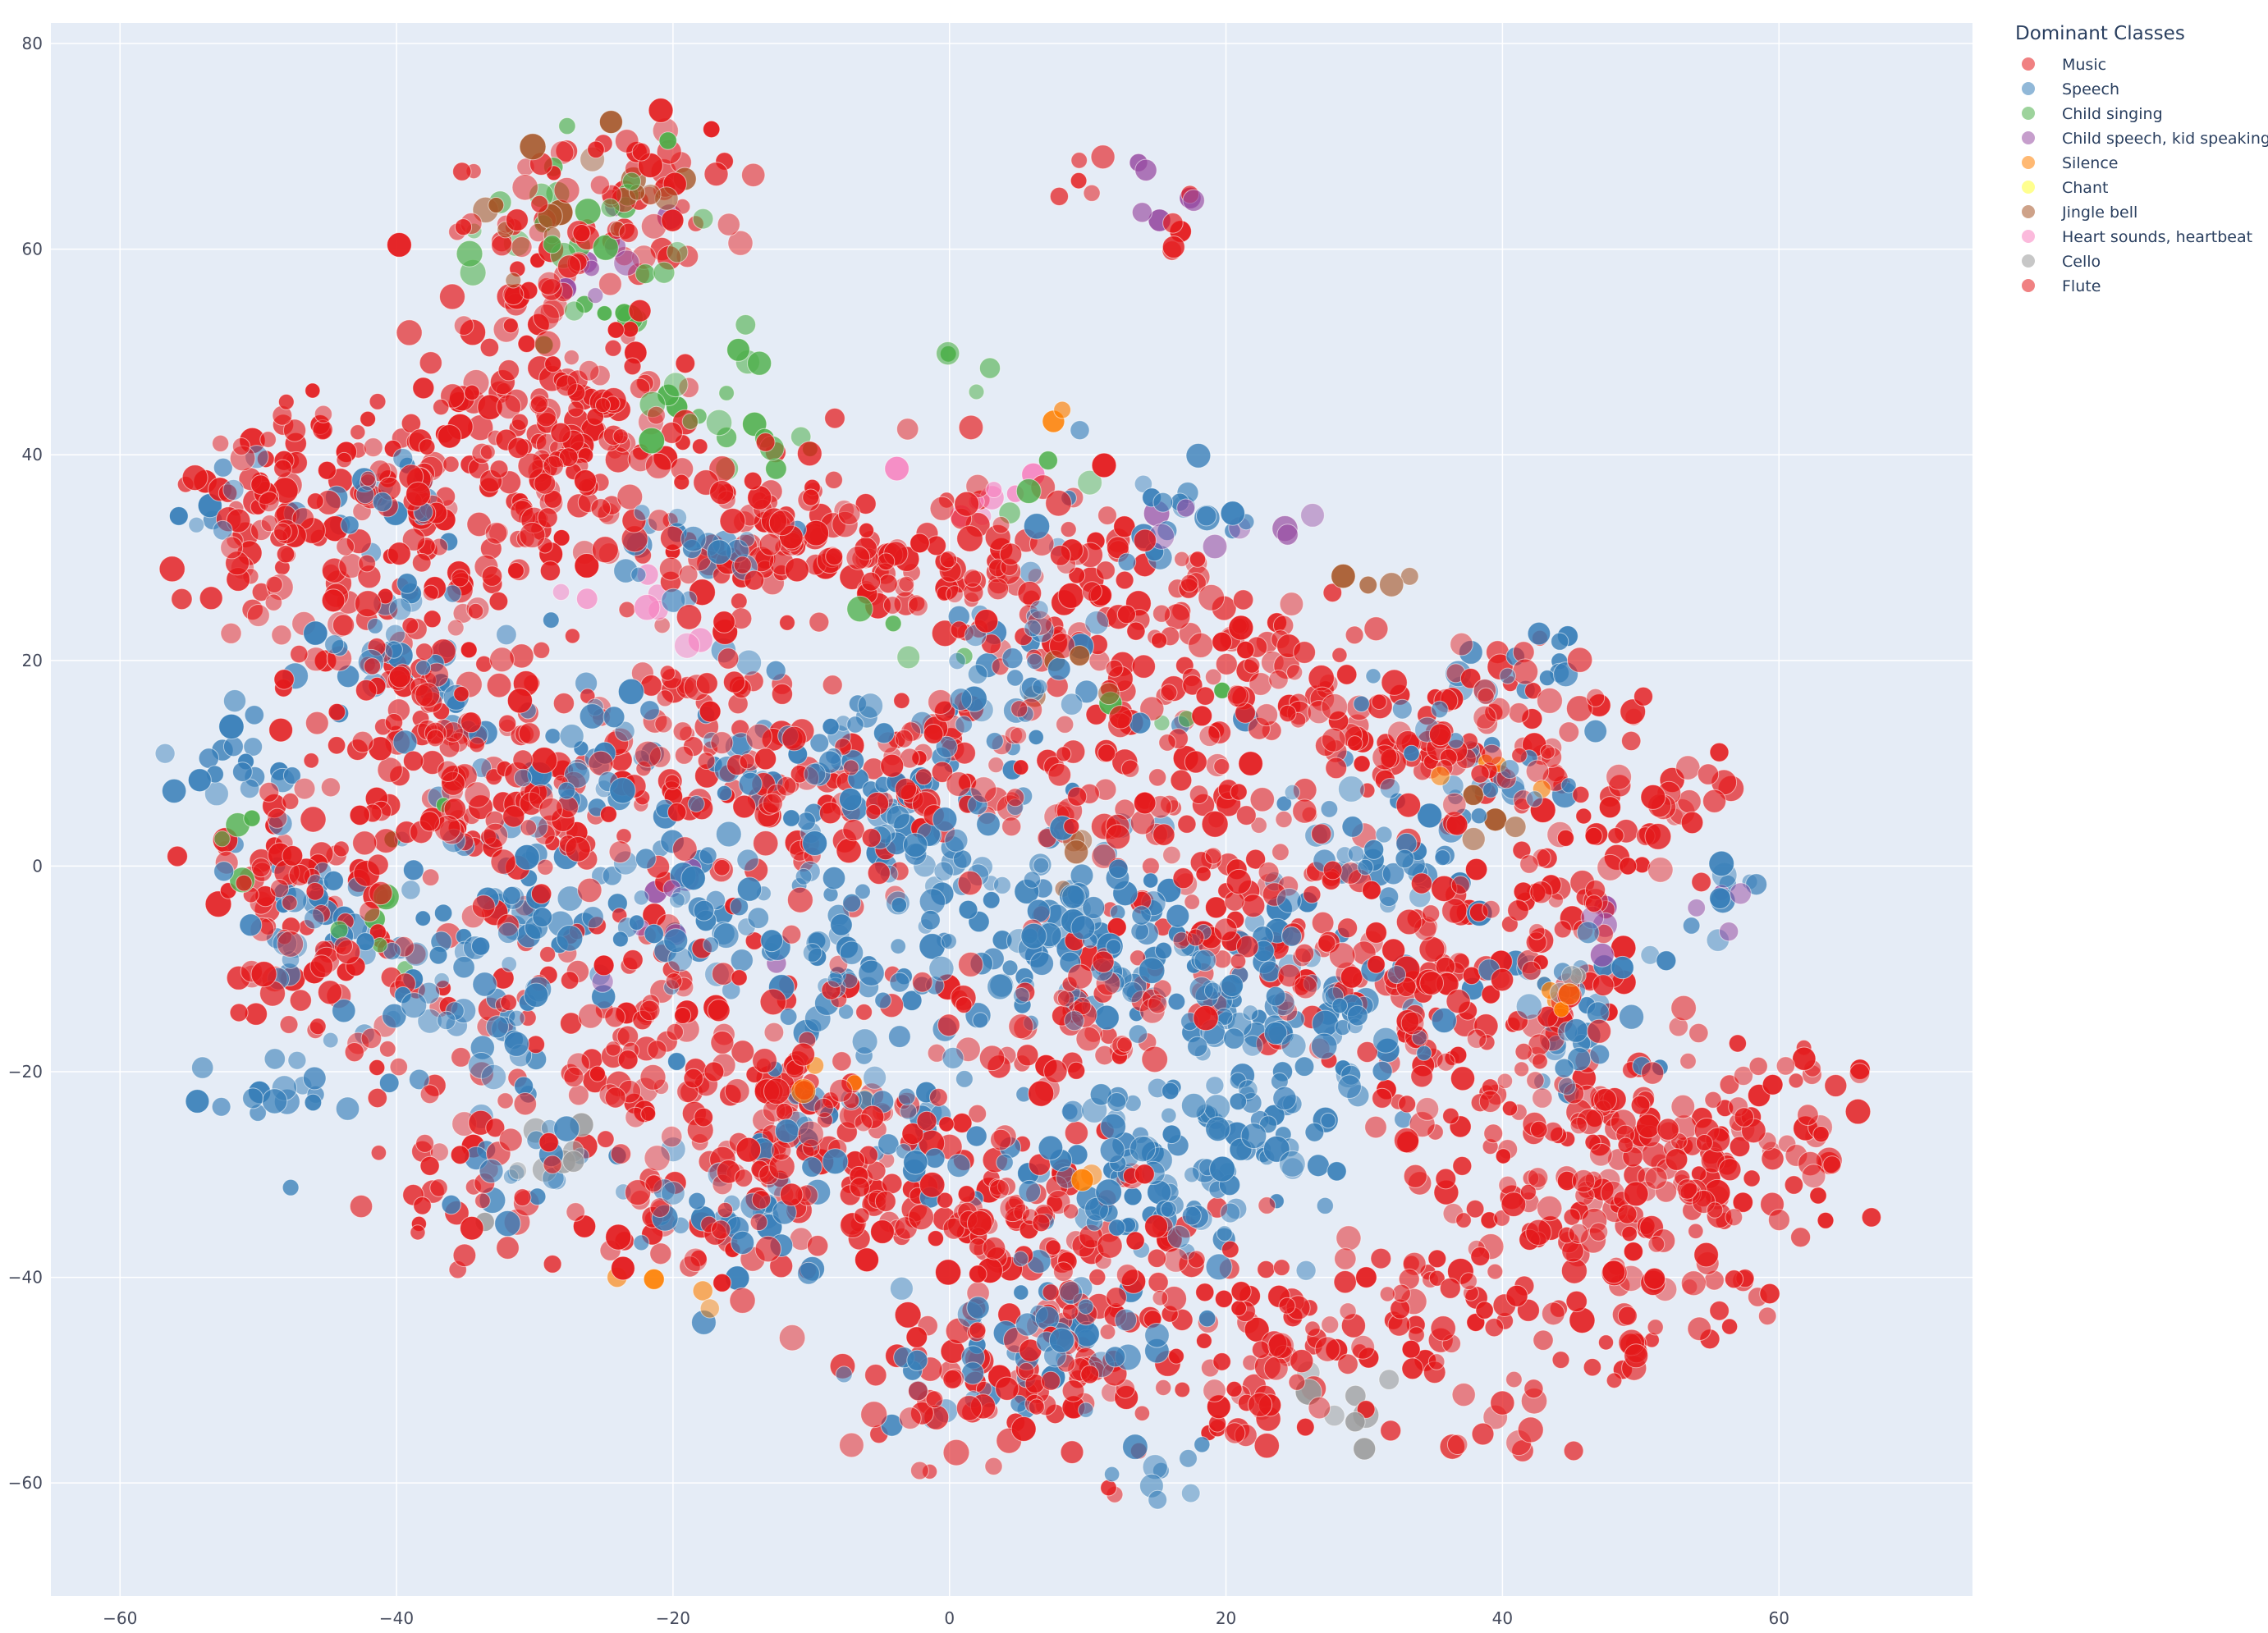 Image resolution: width=2268 pixels, height=1633 pixels. What do you see at coordinates (25, 1072) in the screenshot?
I see `y-tick-label: −20` at bounding box center [25, 1072].